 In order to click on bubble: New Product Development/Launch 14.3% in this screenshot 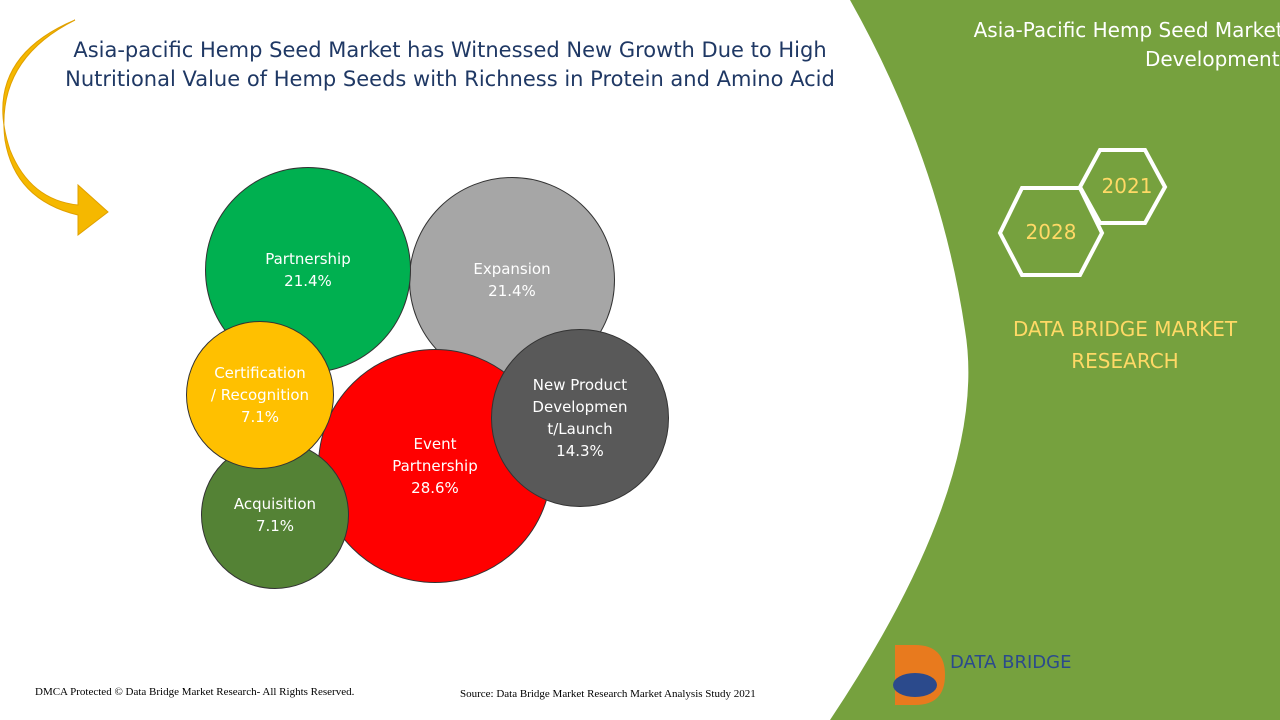, I will do `click(580, 418)`.